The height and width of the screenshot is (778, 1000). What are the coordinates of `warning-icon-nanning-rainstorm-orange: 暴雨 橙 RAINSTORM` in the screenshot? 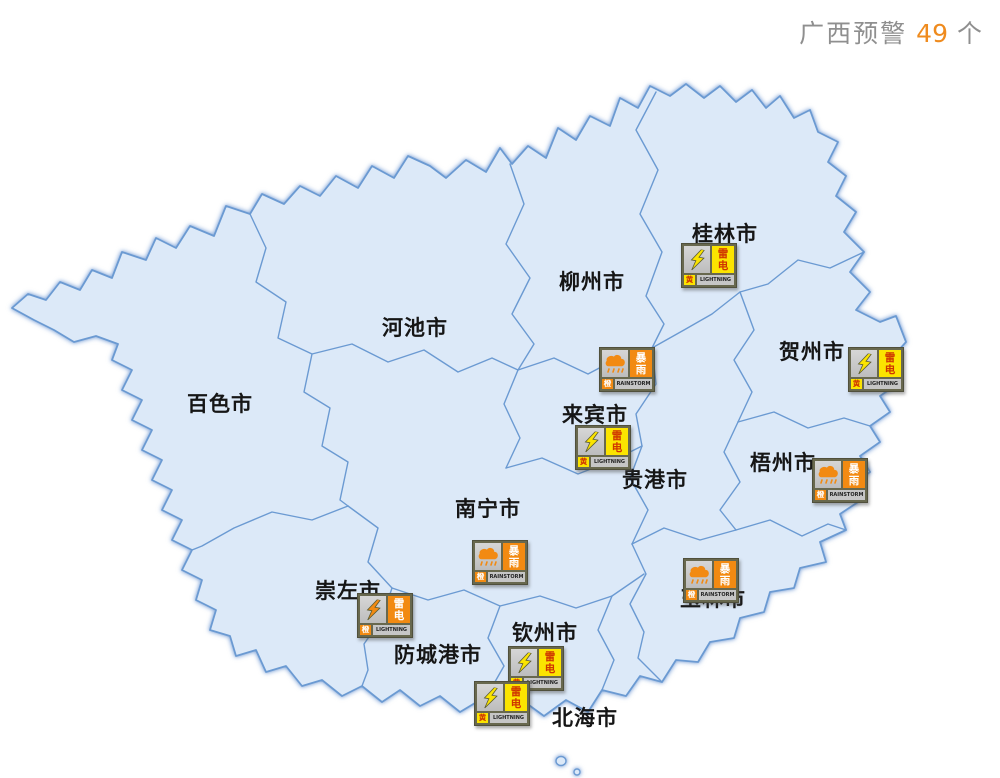 It's located at (500, 562).